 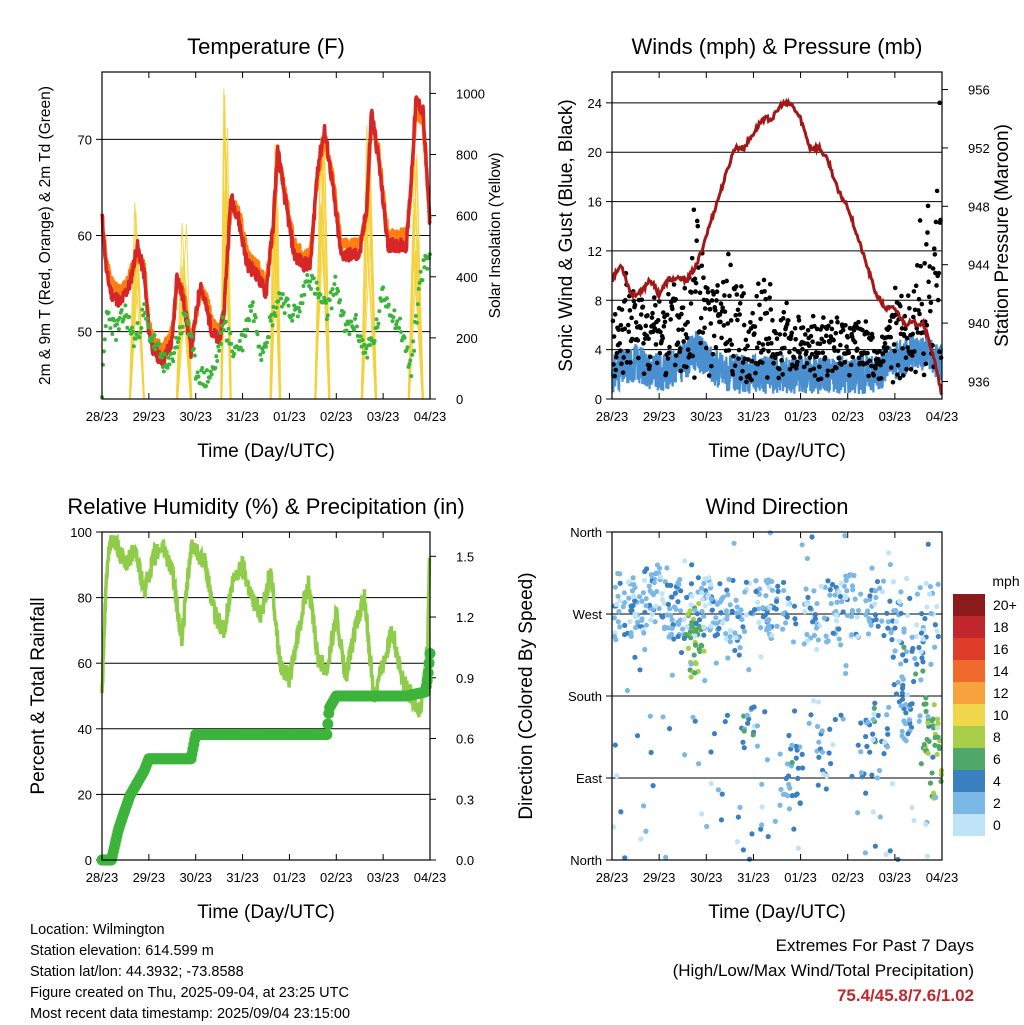 What do you see at coordinates (566, 235) in the screenshot?
I see `winds-ylabel: Sonic Wind & Gust (Blue, Black)` at bounding box center [566, 235].